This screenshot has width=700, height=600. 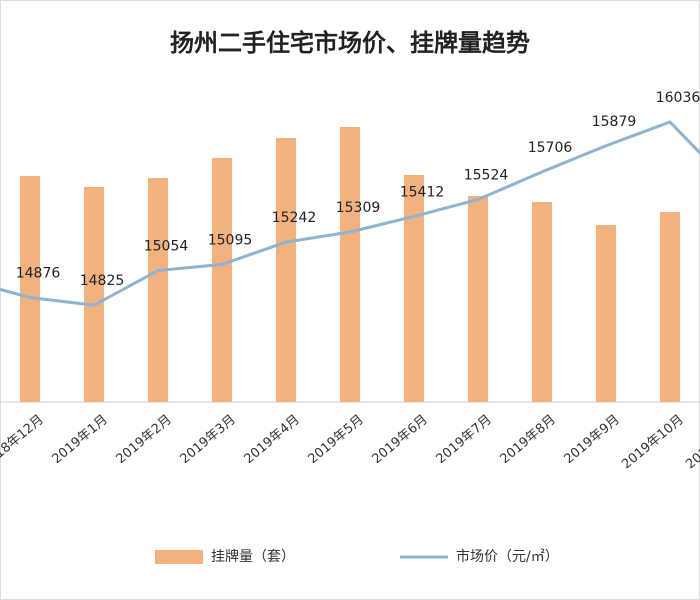 What do you see at coordinates (350, 43) in the screenshot?
I see `chart-title: 扬州二手住宅市场价、挂牌量趋势` at bounding box center [350, 43].